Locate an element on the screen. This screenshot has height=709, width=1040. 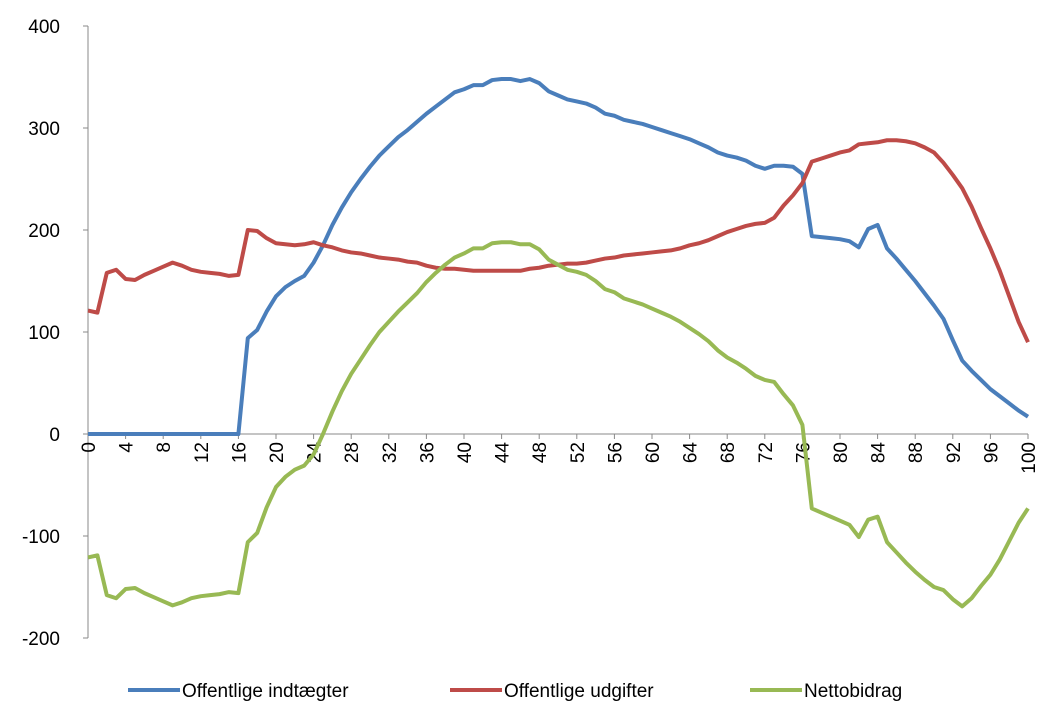
x-tick-label: 52 is located at coordinates (578, 452).